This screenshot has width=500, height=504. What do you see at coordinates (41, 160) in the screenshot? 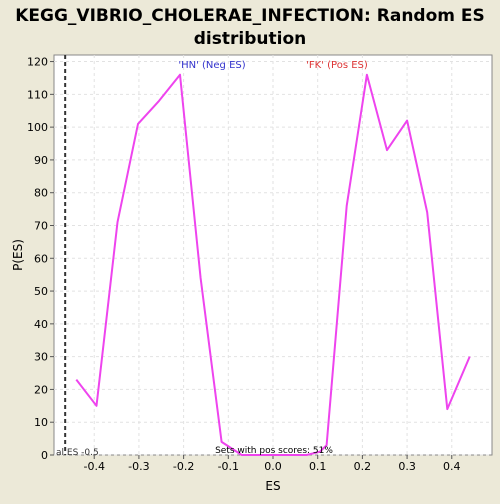
I see `y-tick-label: 90` at bounding box center [41, 160].